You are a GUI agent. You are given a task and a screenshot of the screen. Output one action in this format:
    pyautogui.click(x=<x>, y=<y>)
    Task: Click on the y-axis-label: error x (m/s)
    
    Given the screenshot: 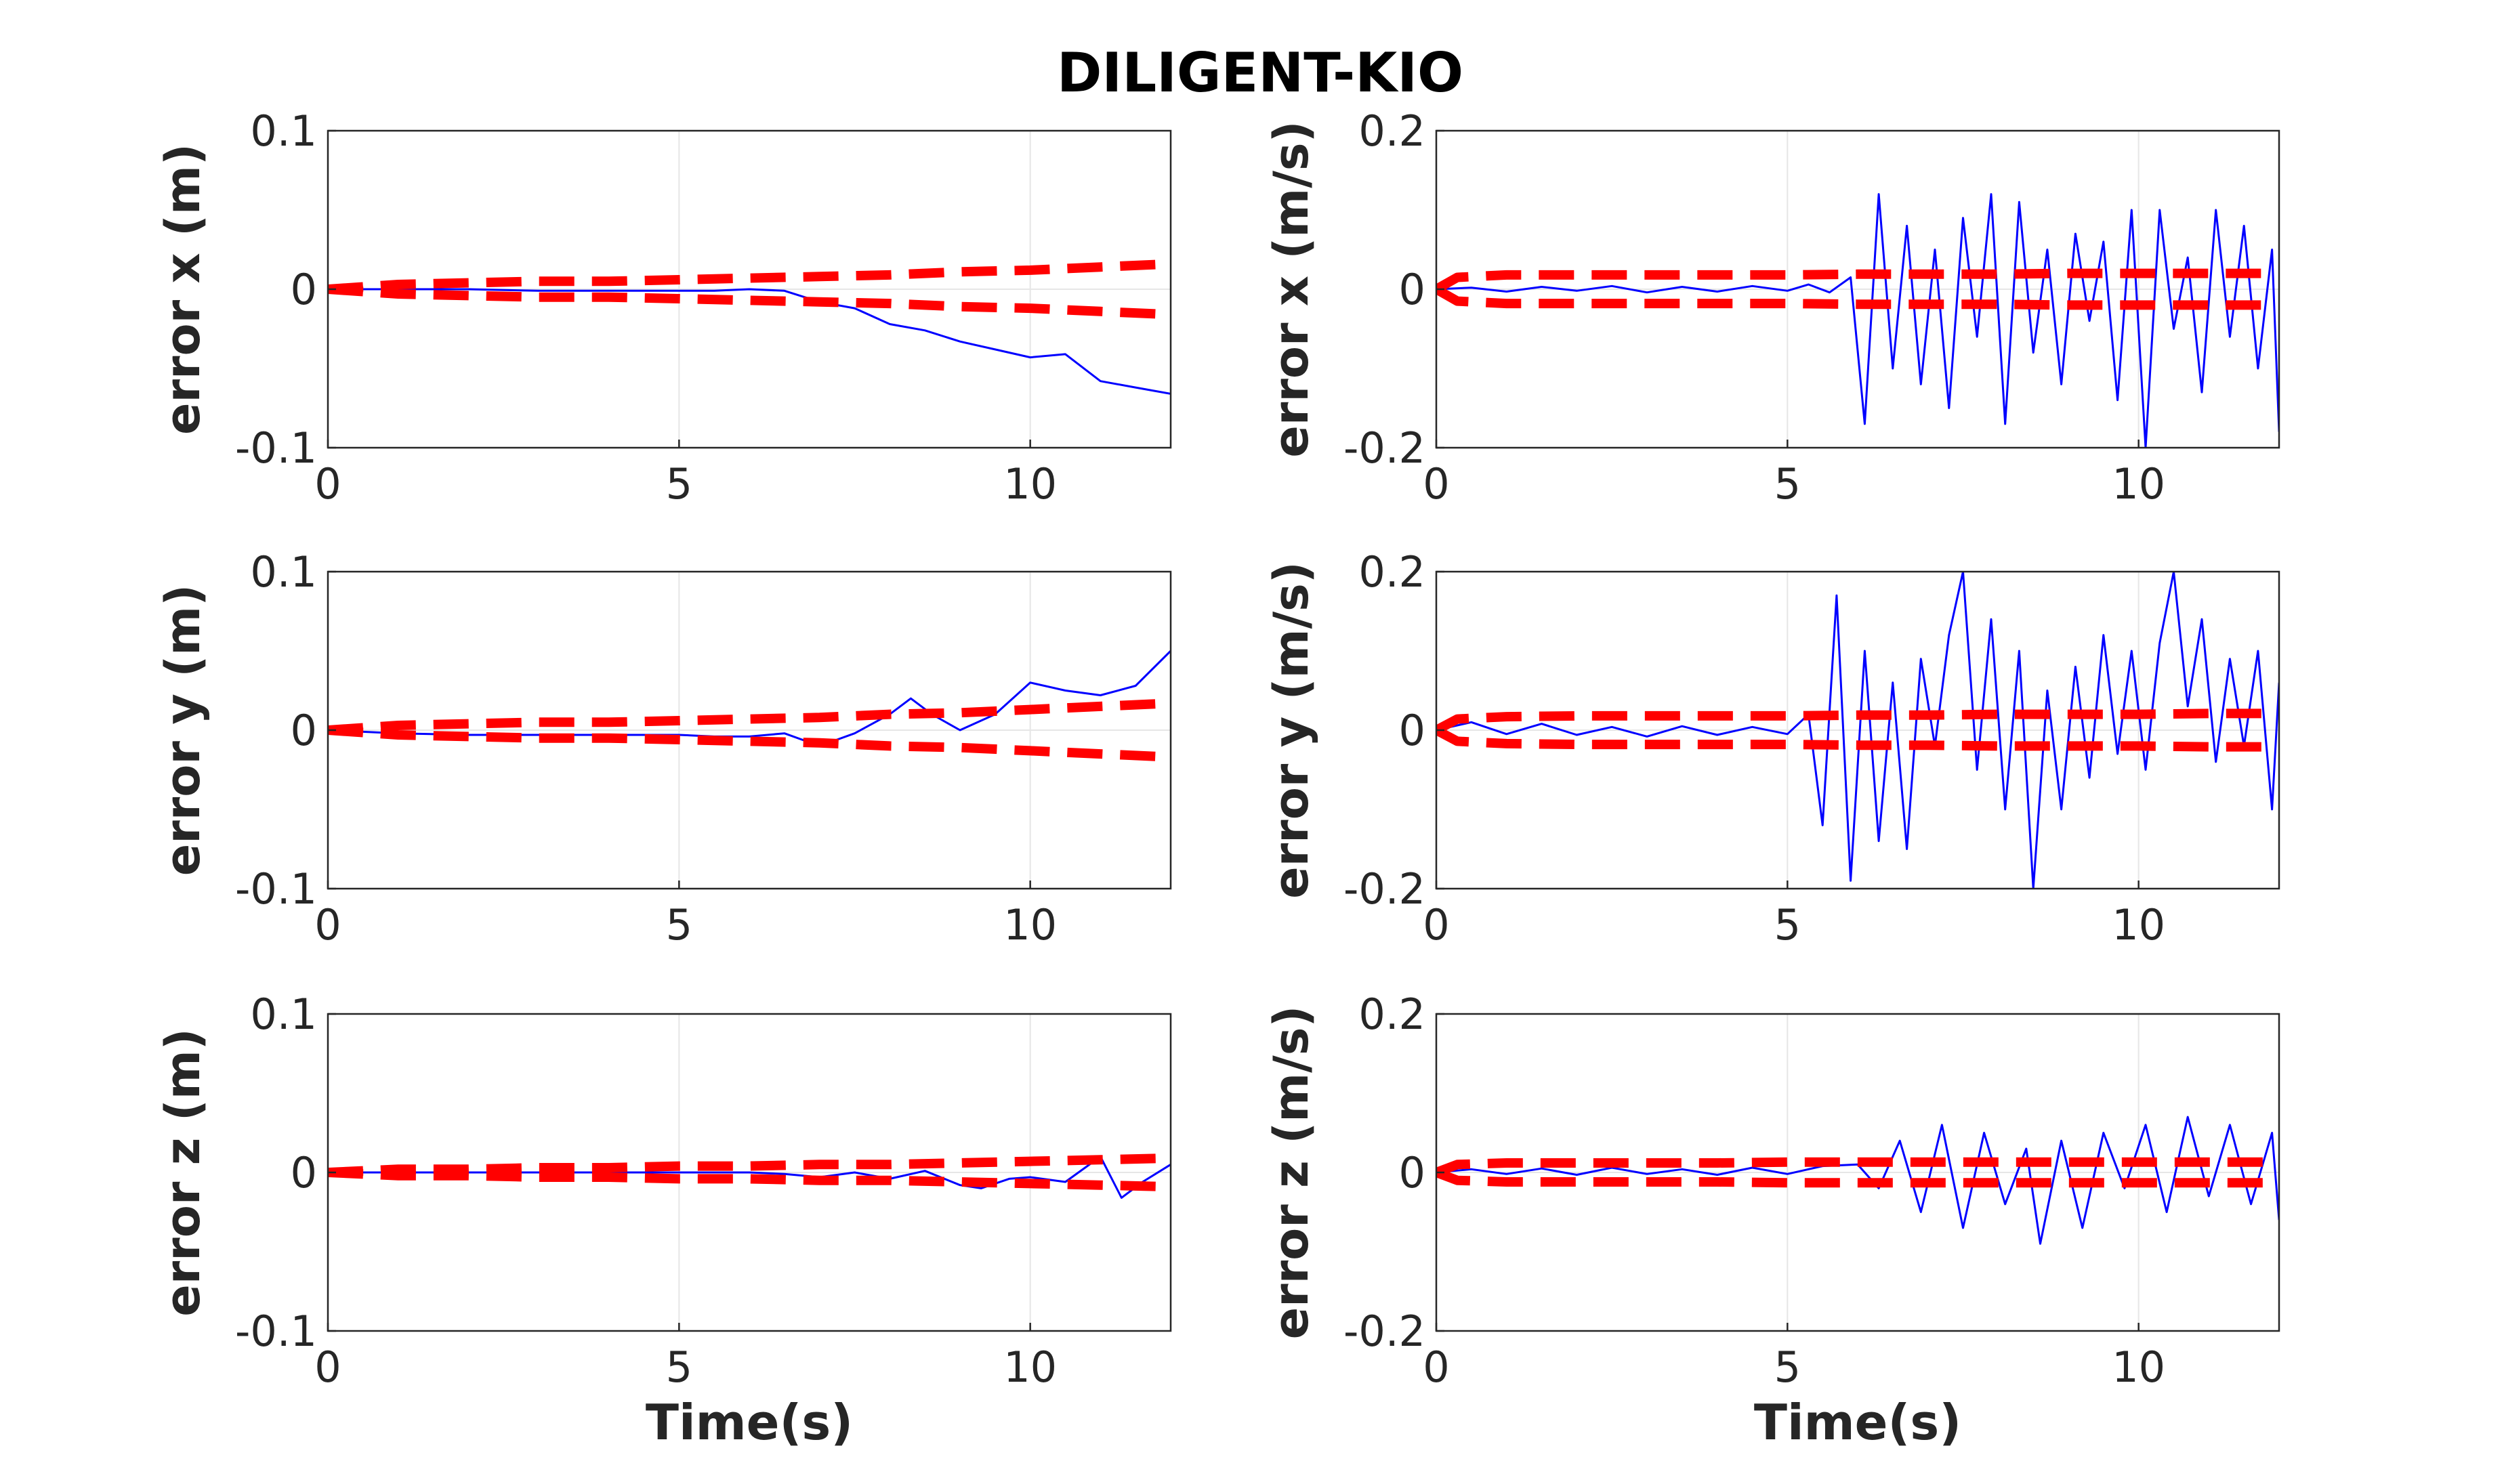 What is the action you would take?
    pyautogui.click(x=1291, y=289)
    